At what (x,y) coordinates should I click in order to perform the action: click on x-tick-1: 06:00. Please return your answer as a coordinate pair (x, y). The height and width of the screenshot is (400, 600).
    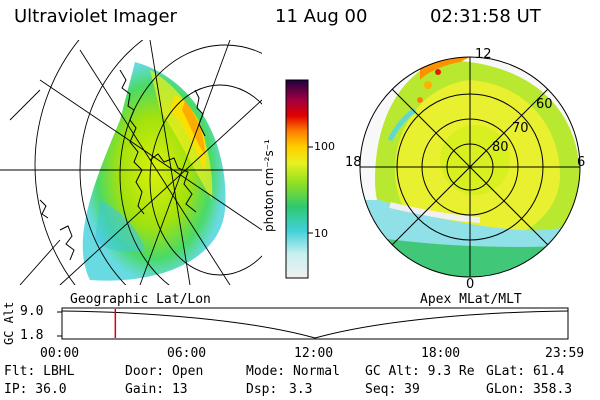
    Looking at the image, I should click on (187, 353).